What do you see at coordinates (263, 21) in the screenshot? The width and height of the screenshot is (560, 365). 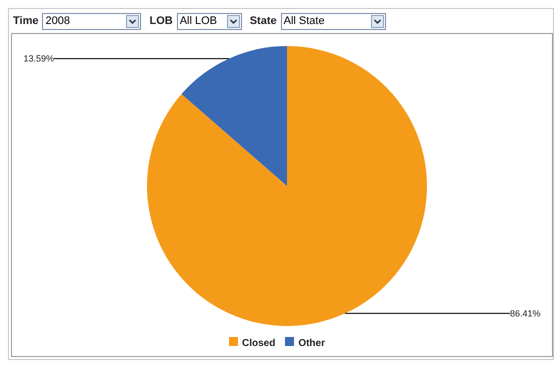 I see `text: State` at bounding box center [263, 21].